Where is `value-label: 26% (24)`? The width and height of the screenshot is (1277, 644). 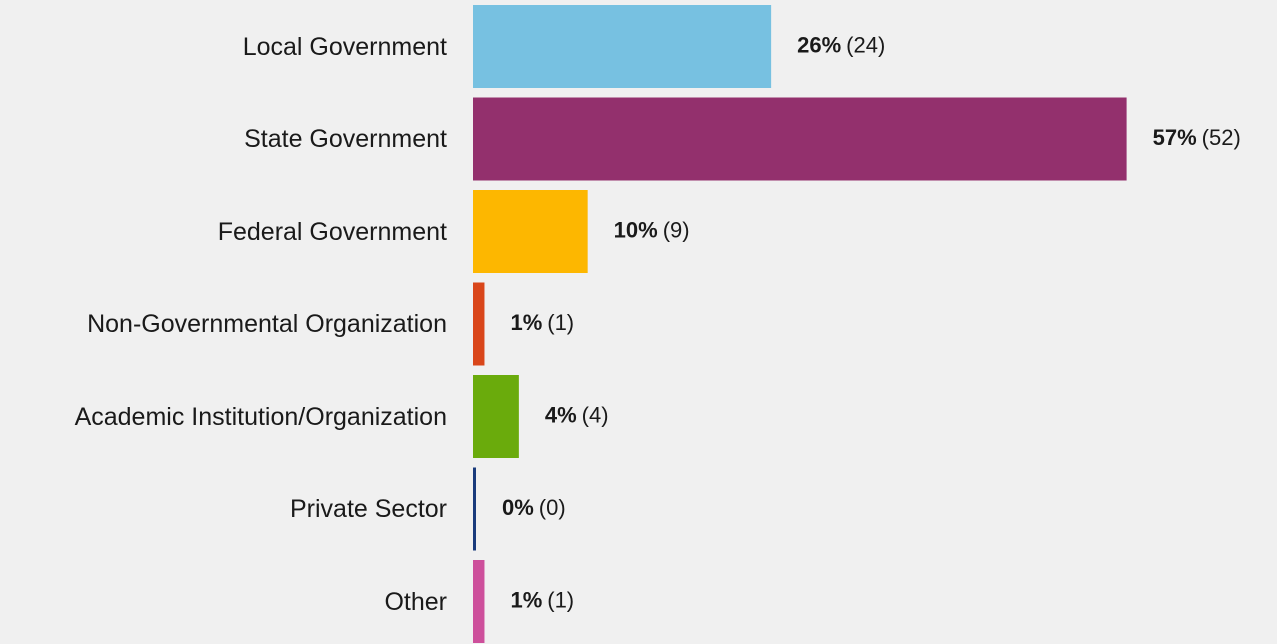
value-label: 26% (24) is located at coordinates (841, 44).